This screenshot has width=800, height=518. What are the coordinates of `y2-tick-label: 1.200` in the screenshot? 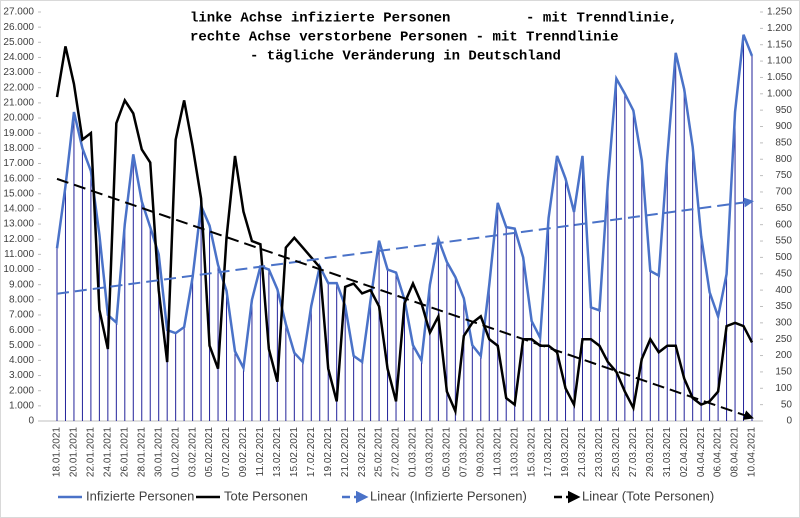 It's located at (779, 28).